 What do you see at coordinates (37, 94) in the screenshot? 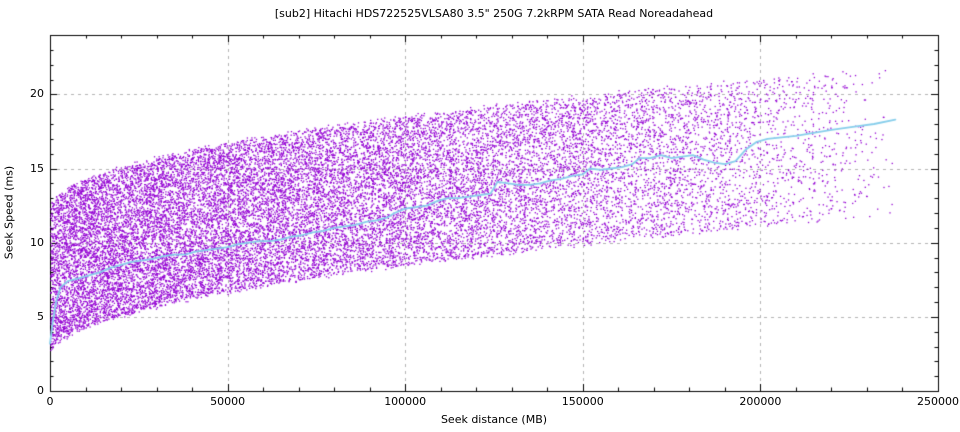
I see `y-tick-label: 20` at bounding box center [37, 94].